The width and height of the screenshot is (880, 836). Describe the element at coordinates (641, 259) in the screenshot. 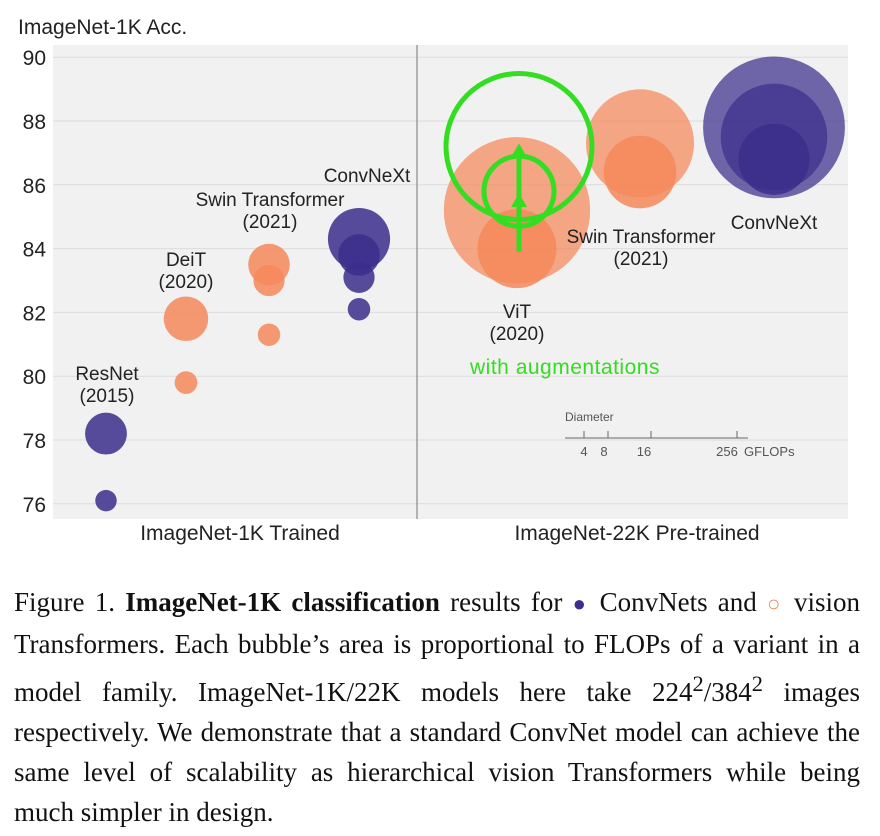

I see `label-swin-22k-year: (2021)` at that location.